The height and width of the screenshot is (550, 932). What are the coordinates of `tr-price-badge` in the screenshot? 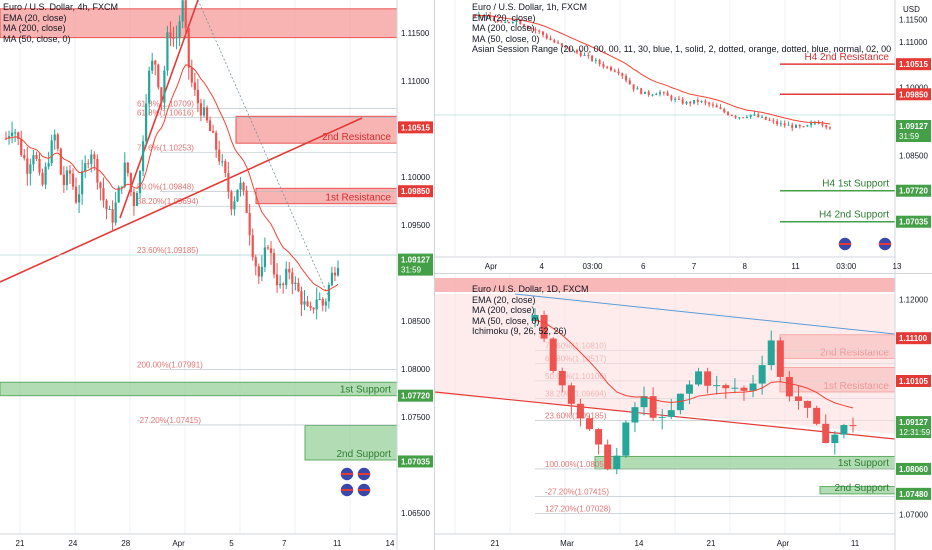 It's located at (913, 131).